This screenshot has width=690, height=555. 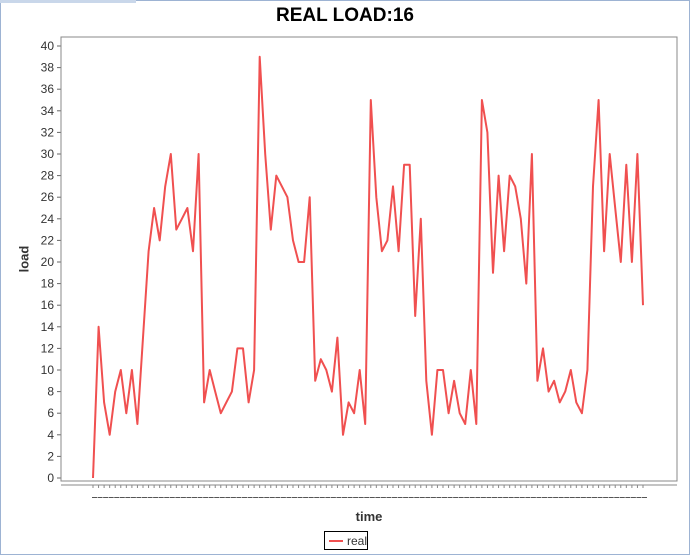 What do you see at coordinates (48, 305) in the screenshot?
I see `y-tick-label: 16` at bounding box center [48, 305].